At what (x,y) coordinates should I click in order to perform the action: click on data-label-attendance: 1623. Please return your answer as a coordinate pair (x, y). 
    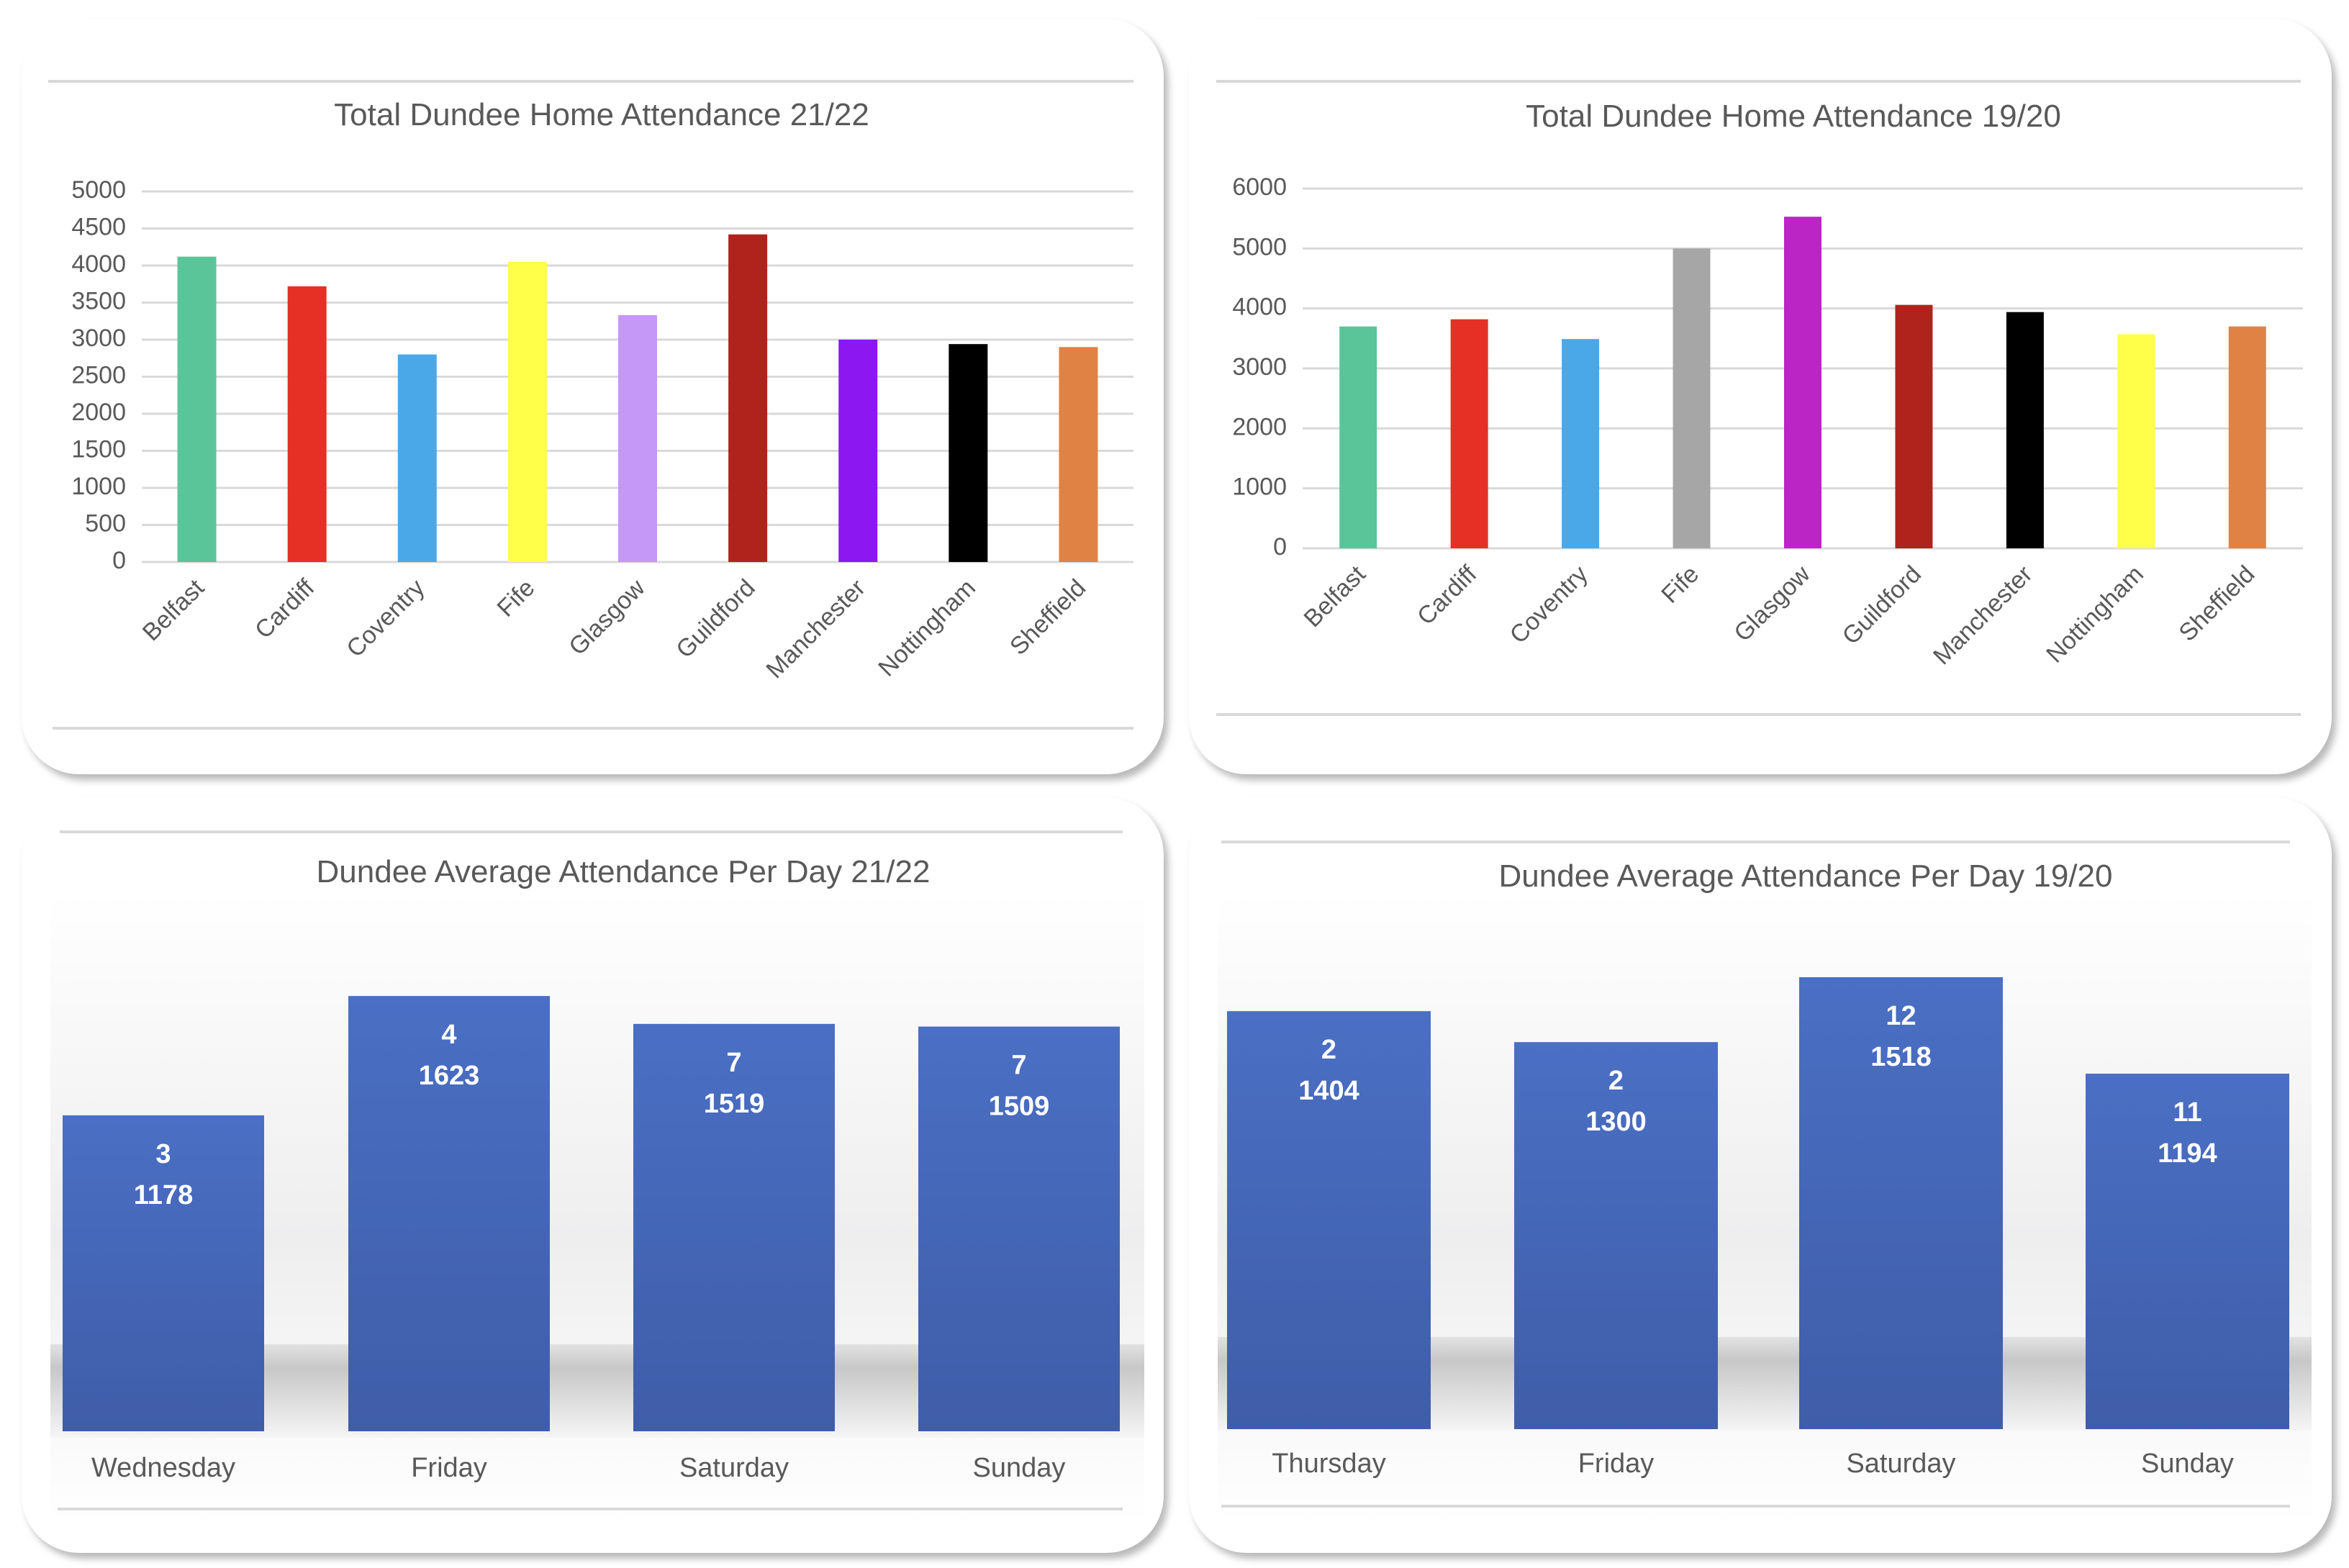
    Looking at the image, I should click on (450, 1076).